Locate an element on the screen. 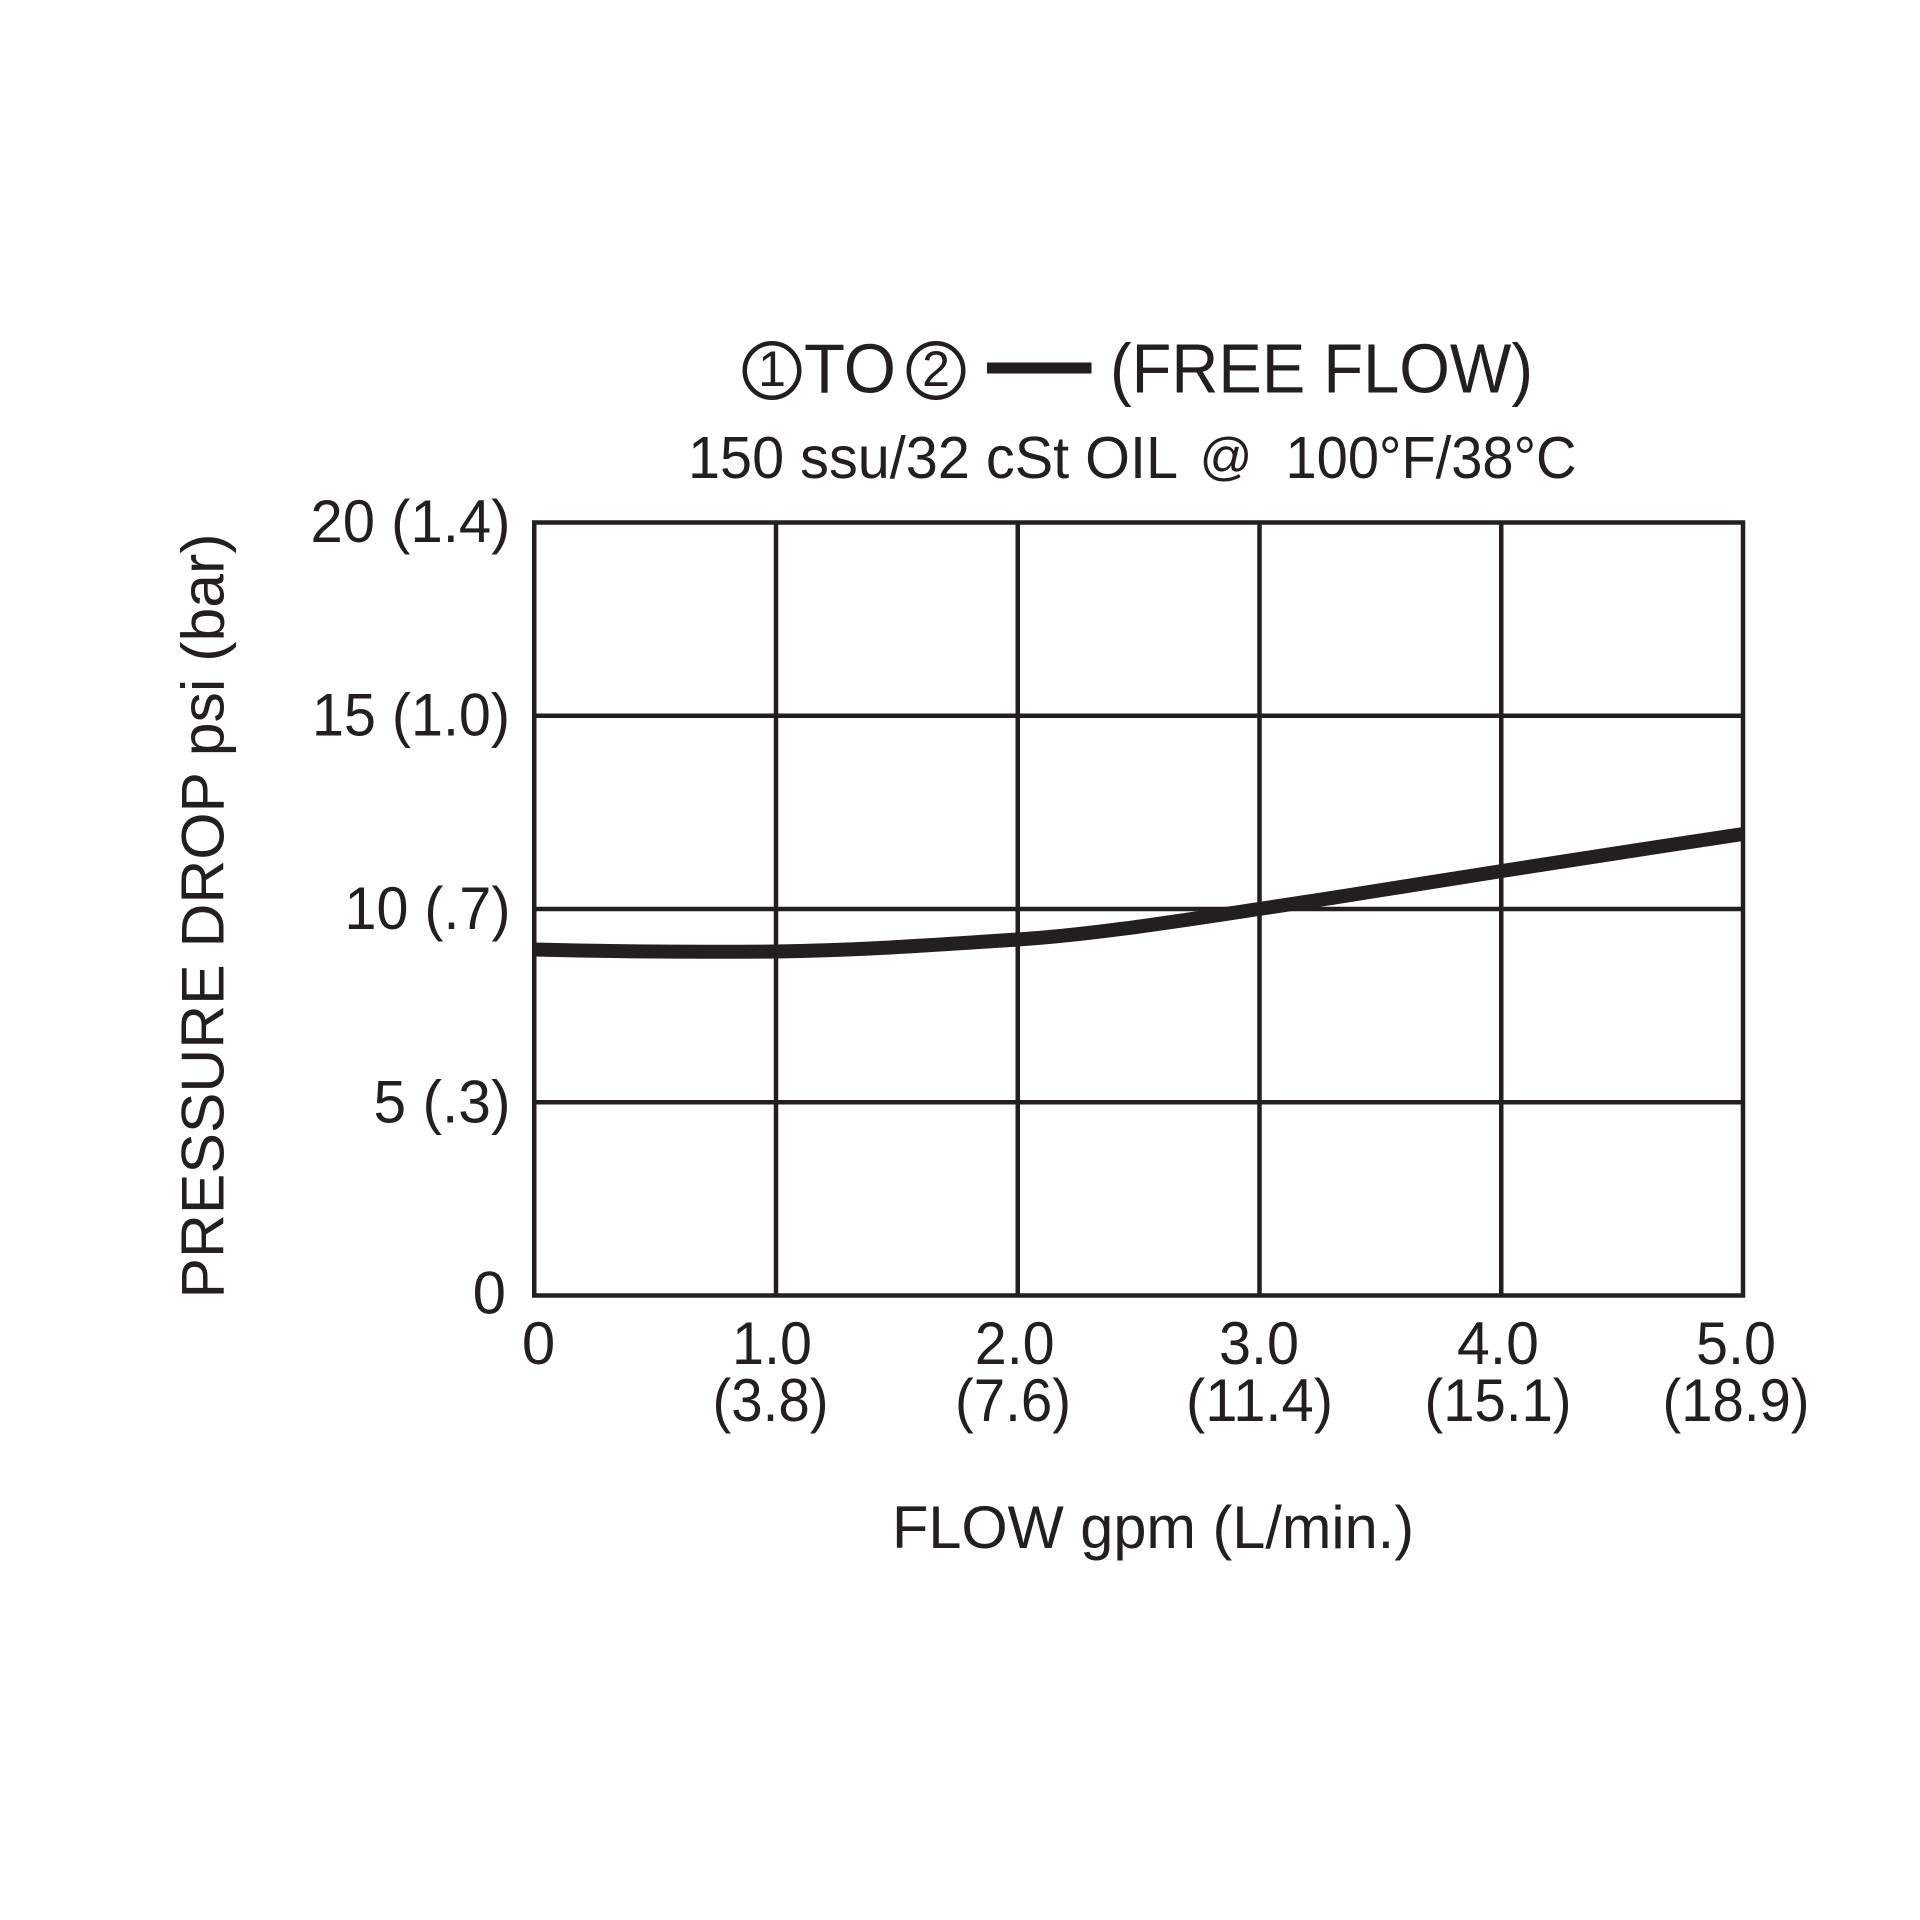 Image resolution: width=1920 pixels, height=1920 pixels. svg-text: 100°F/38°C is located at coordinates (1431, 458).